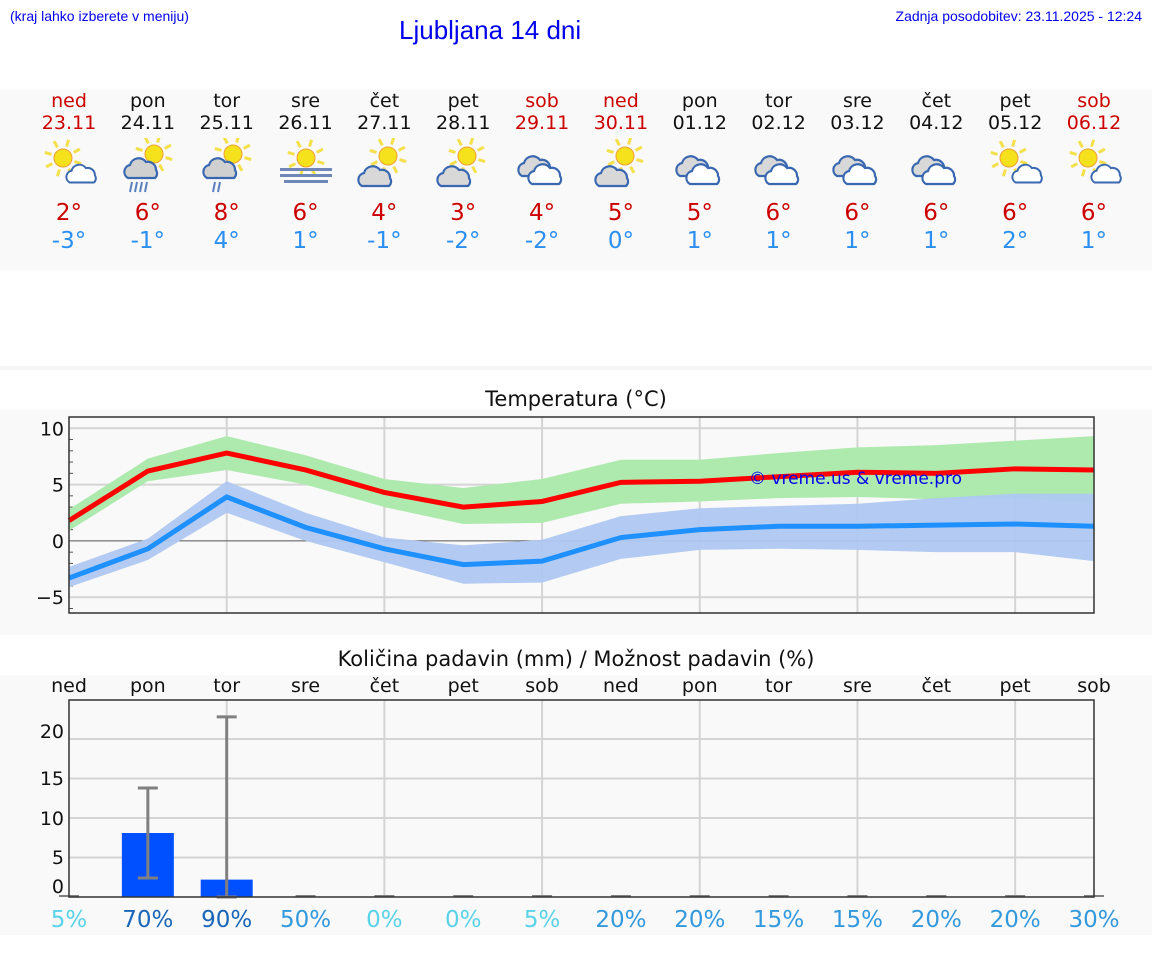  What do you see at coordinates (857, 241) in the screenshot?
I see `min-temp: 1°` at bounding box center [857, 241].